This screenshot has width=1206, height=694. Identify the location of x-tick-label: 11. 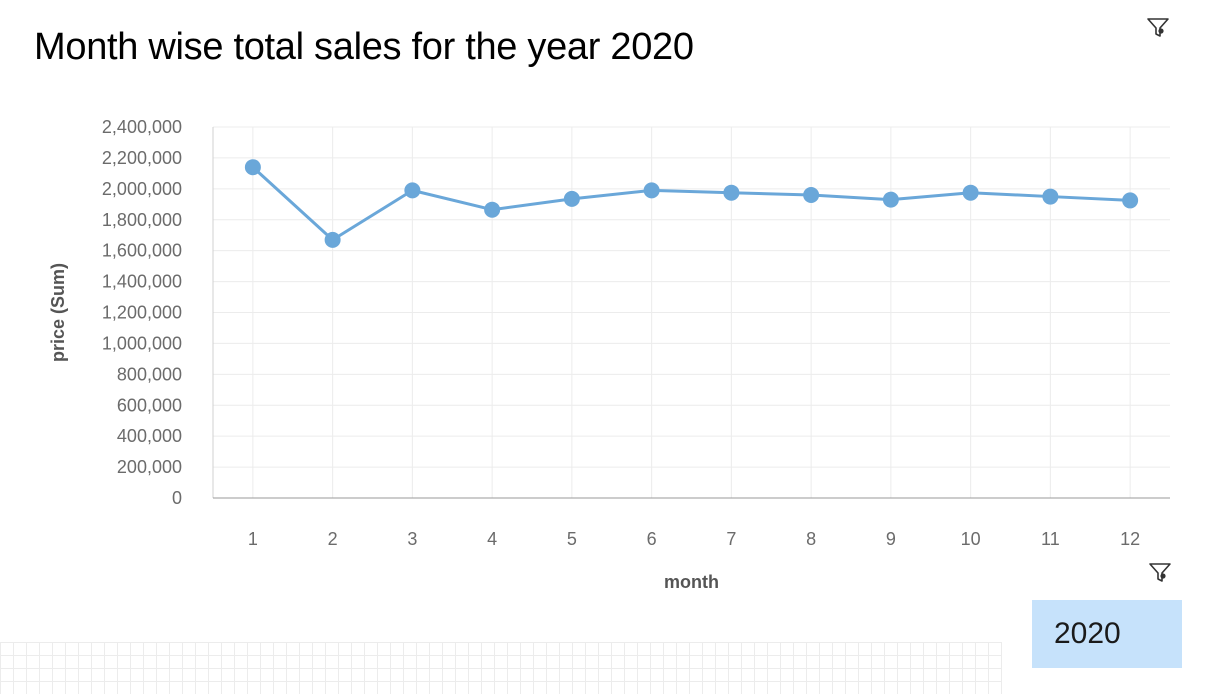
(1050, 539).